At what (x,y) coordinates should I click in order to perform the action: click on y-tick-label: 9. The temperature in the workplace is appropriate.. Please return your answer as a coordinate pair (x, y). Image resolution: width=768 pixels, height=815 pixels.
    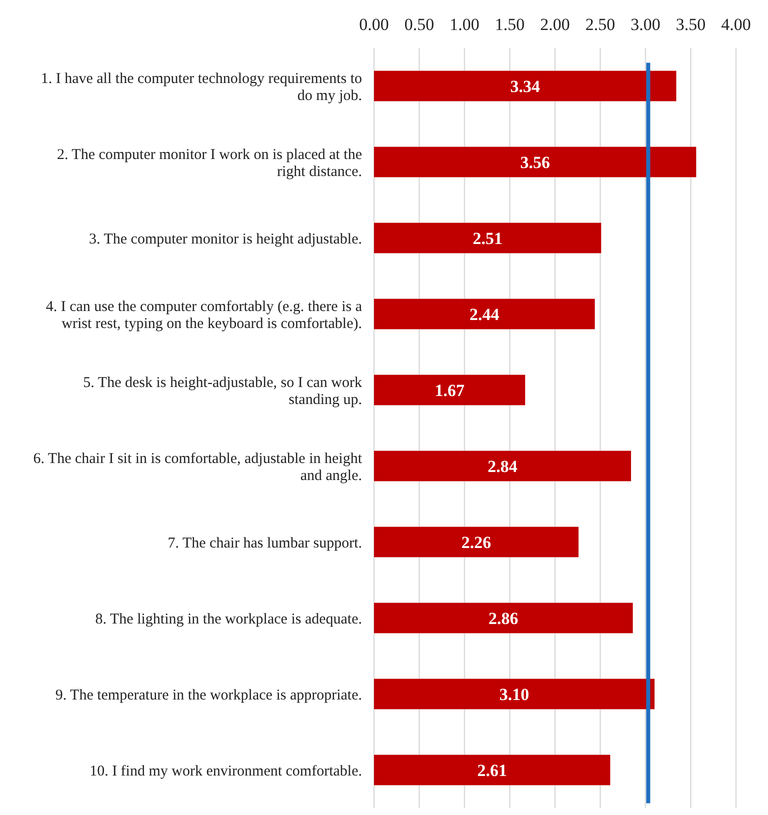
    Looking at the image, I should click on (208, 695).